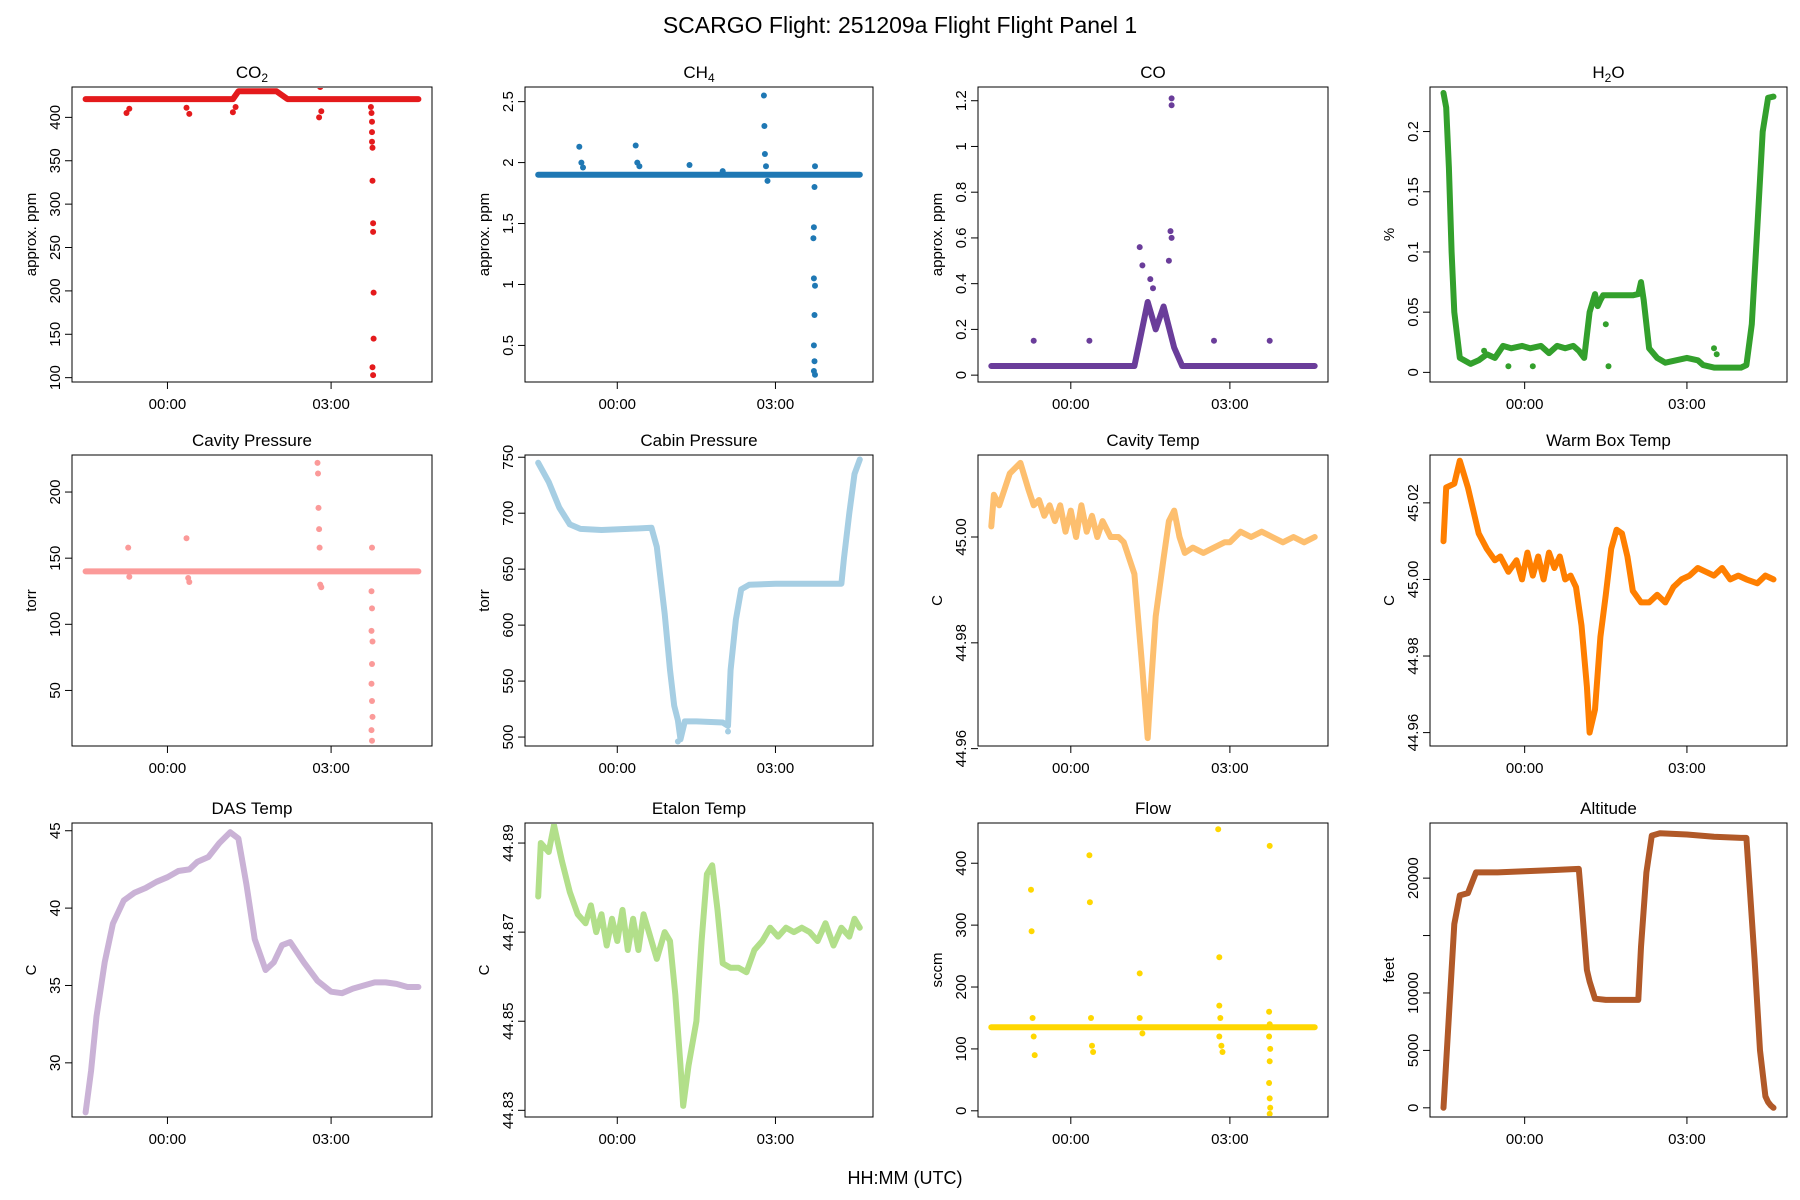 This screenshot has height=1200, width=1800. I want to click on y-axis-label: C, so click(937, 600).